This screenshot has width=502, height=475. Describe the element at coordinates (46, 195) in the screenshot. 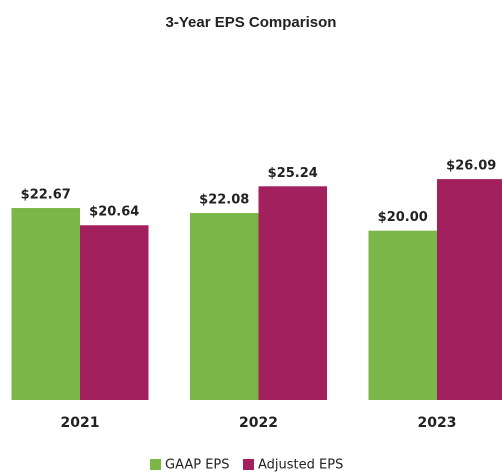

I see `data-label: $22.67` at that location.